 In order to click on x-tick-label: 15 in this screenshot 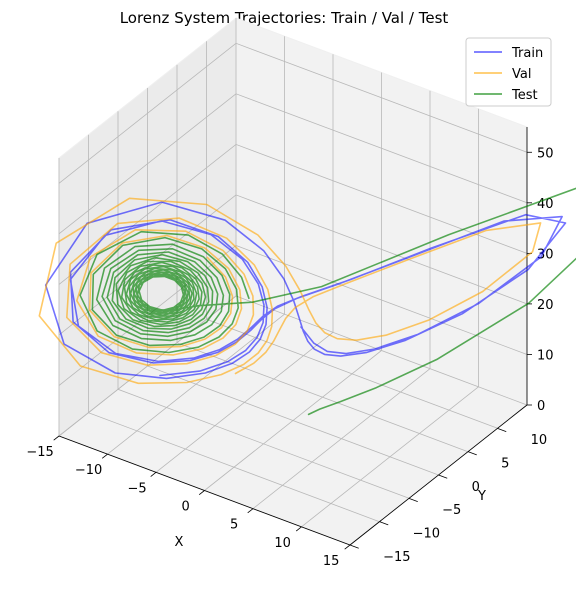, I will do `click(331, 561)`.